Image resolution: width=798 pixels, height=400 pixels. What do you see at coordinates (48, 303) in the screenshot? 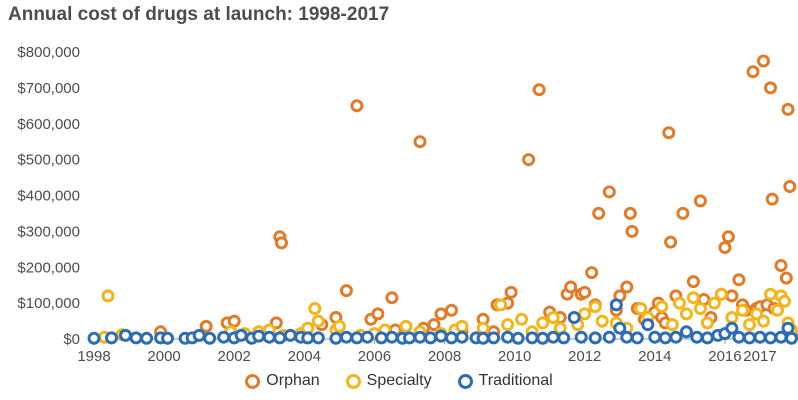
I see `y-tick-label: $100,000` at bounding box center [48, 303].